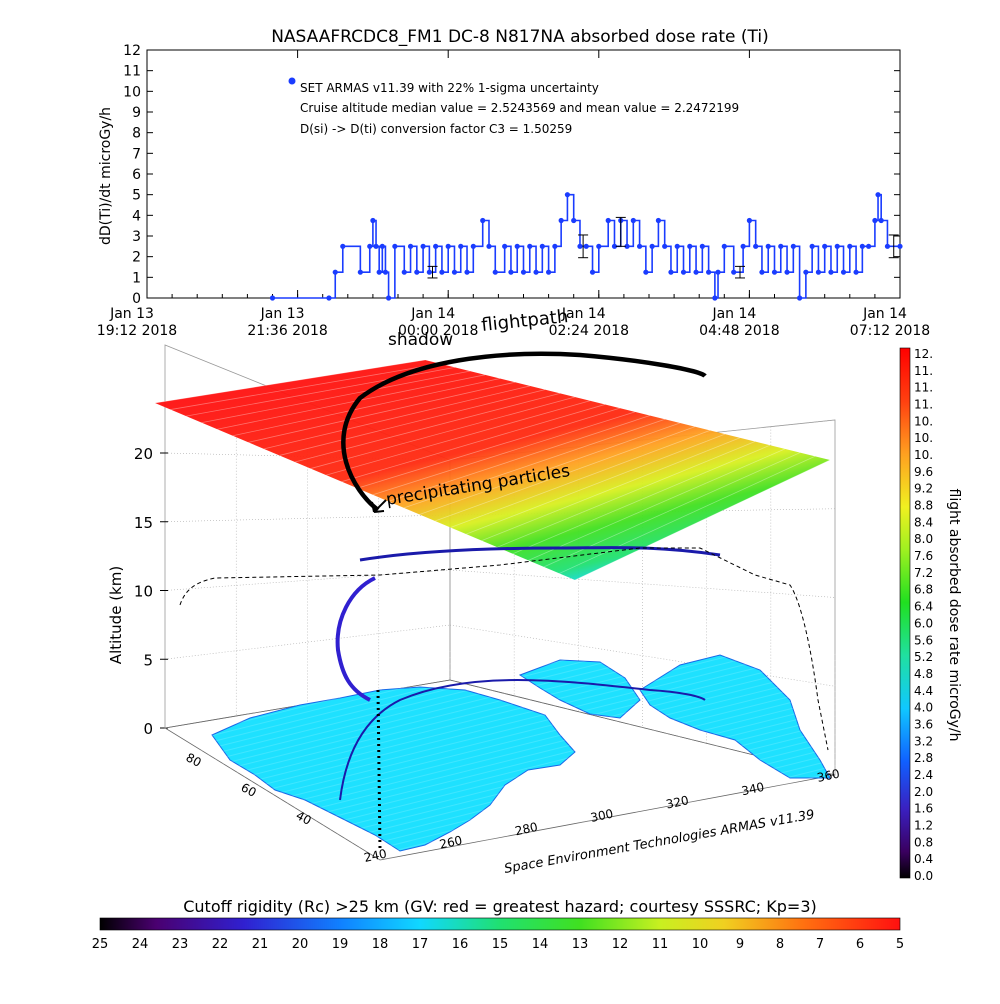 The width and height of the screenshot is (1000, 1004). Describe the element at coordinates (143, 454) in the screenshot. I see `z-tick-label: 20` at that location.